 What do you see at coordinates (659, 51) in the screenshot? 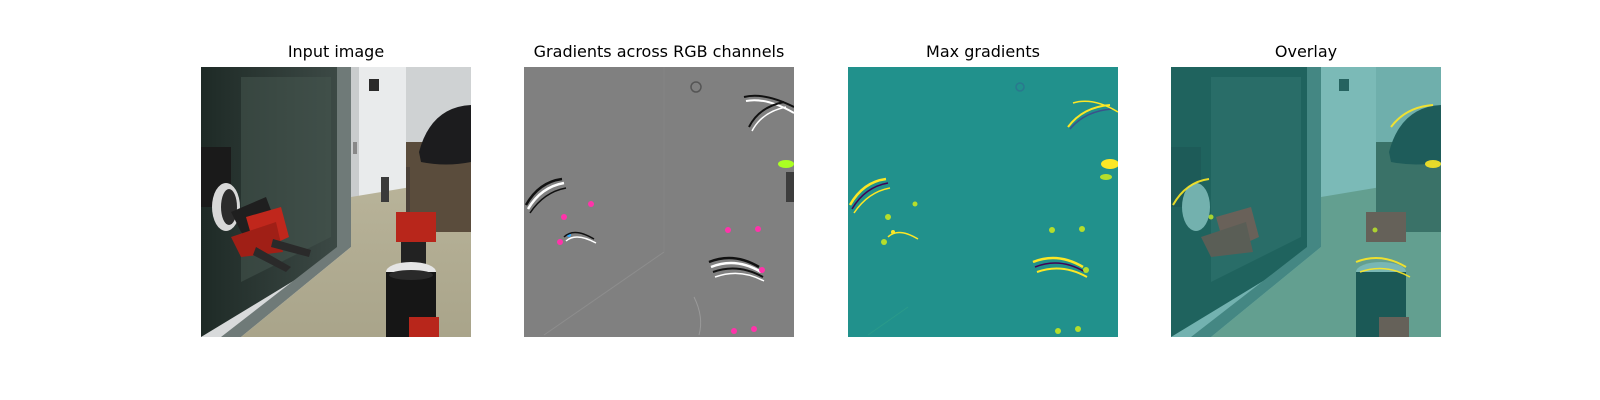
I see `panel-title: Gradients across RGB channels` at bounding box center [659, 51].